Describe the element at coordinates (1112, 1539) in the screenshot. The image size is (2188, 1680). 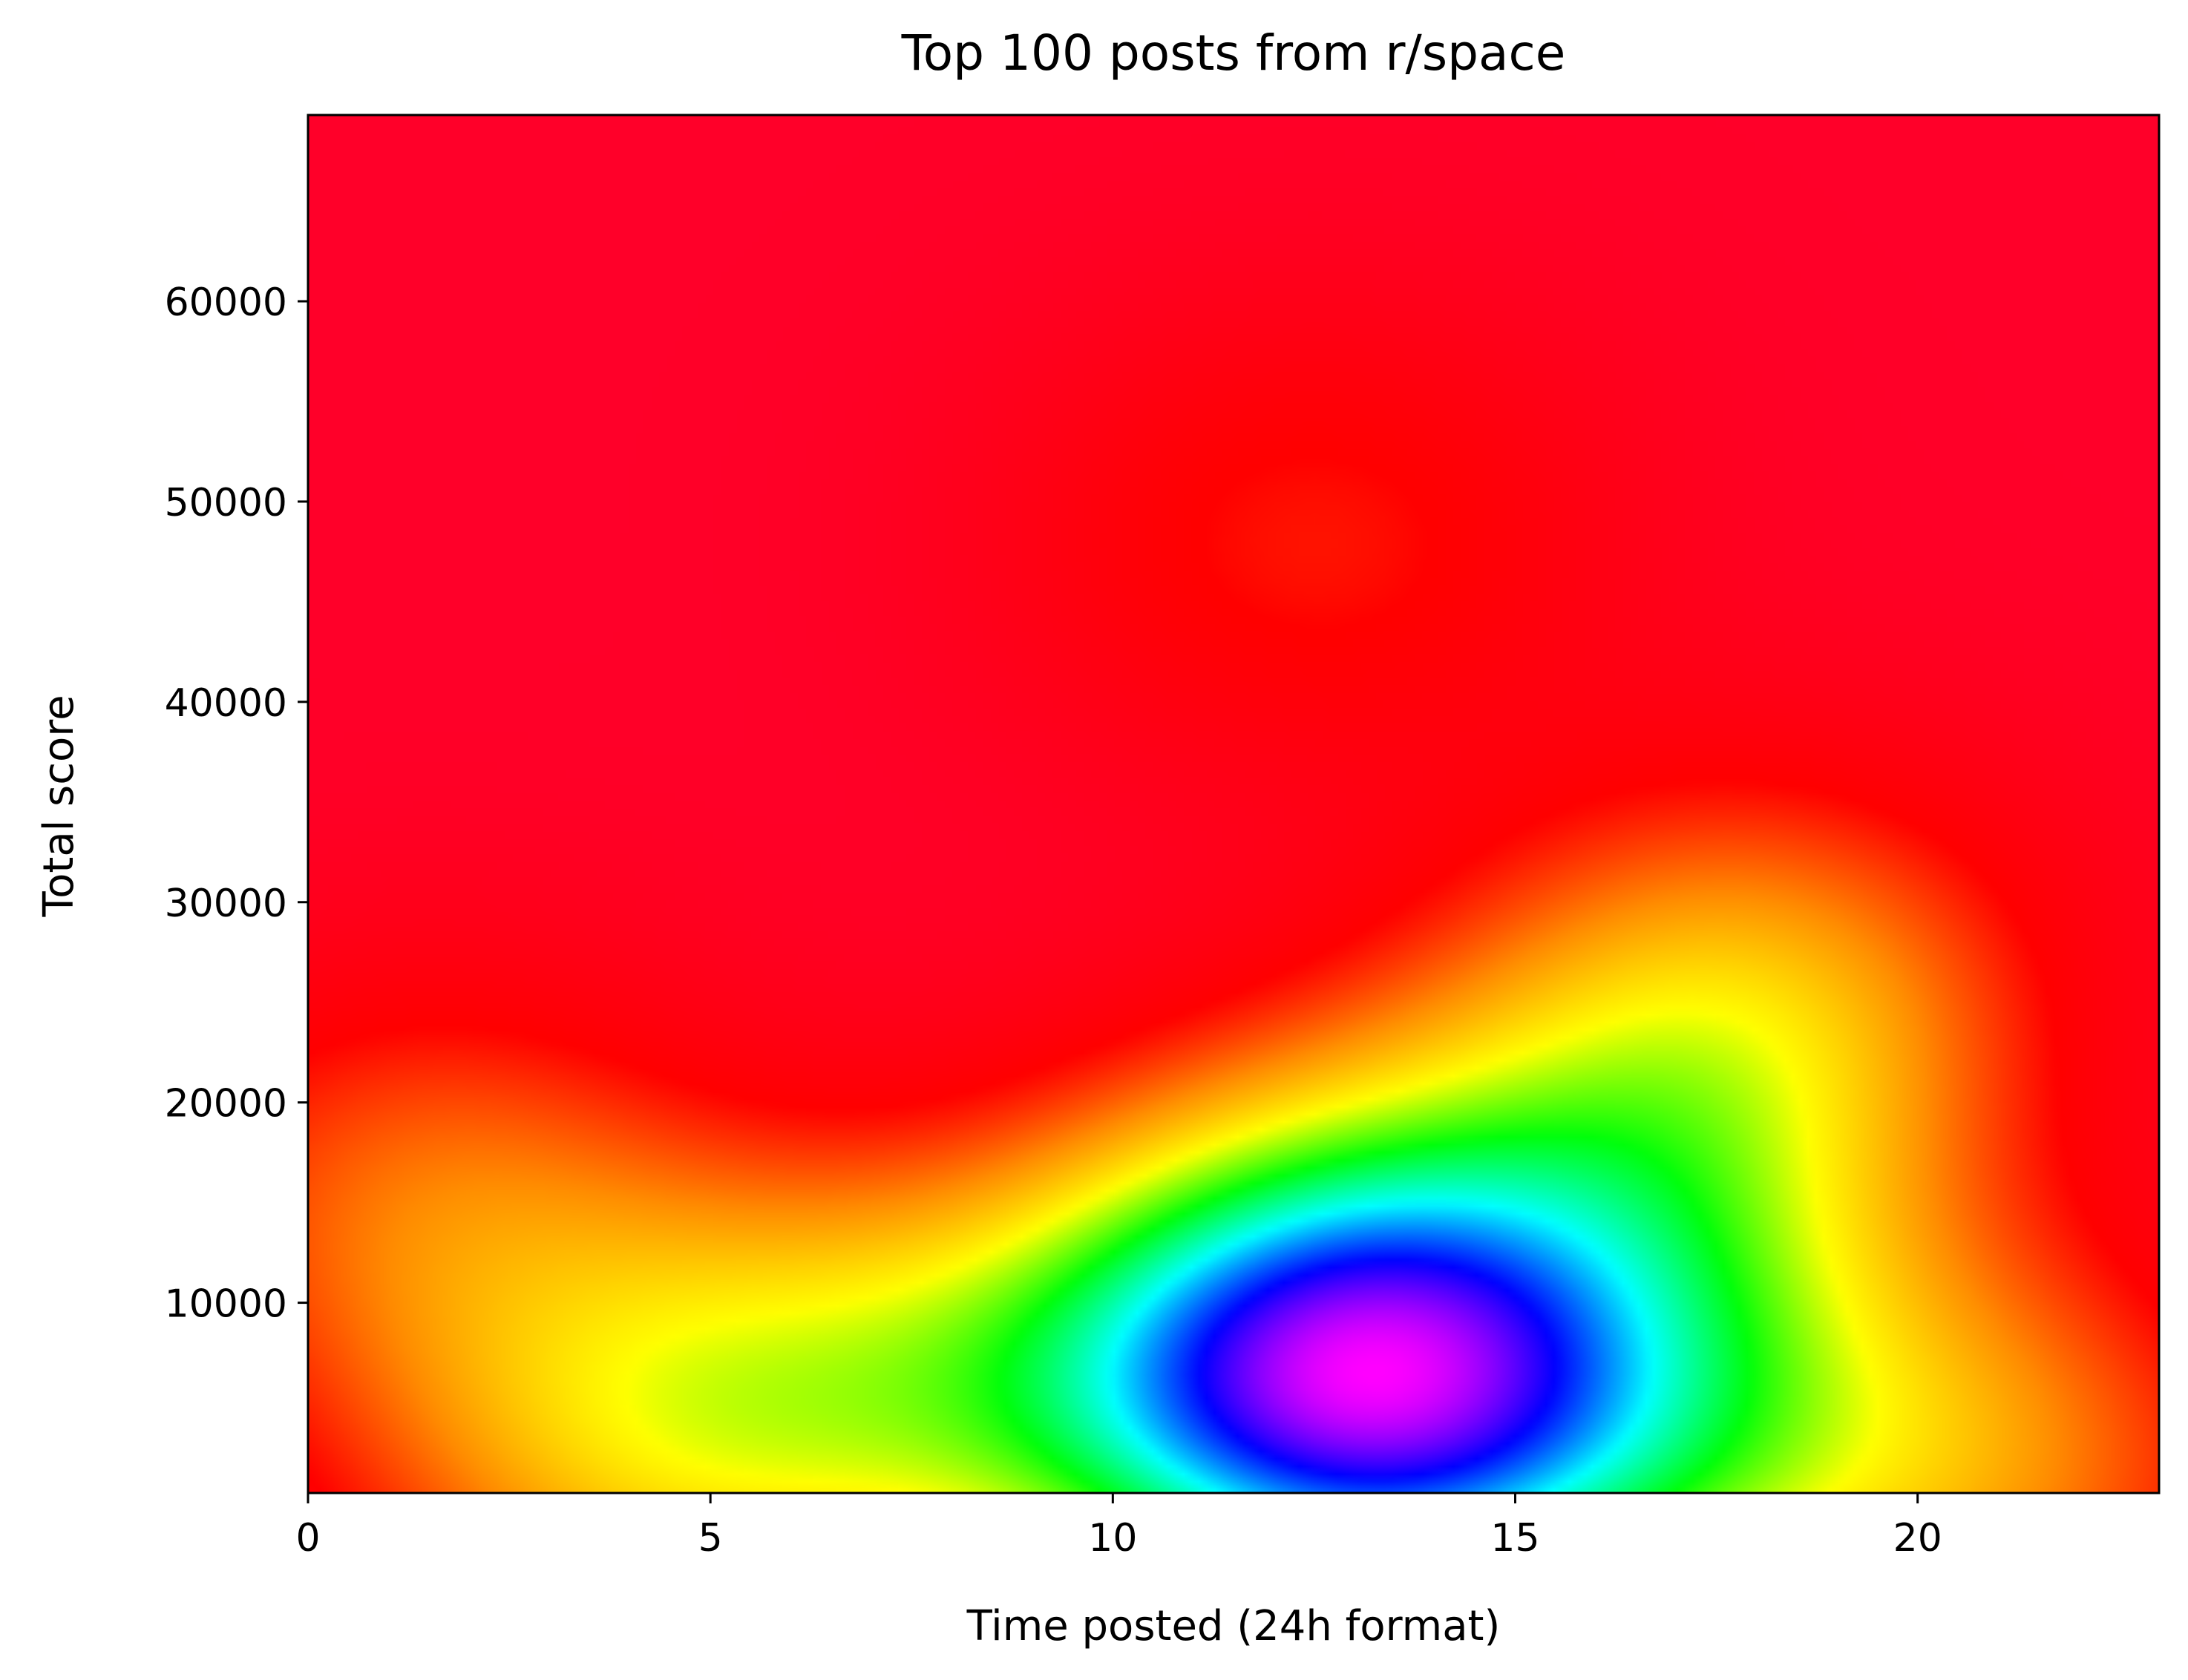
I see `x-tick-label: 10` at that location.